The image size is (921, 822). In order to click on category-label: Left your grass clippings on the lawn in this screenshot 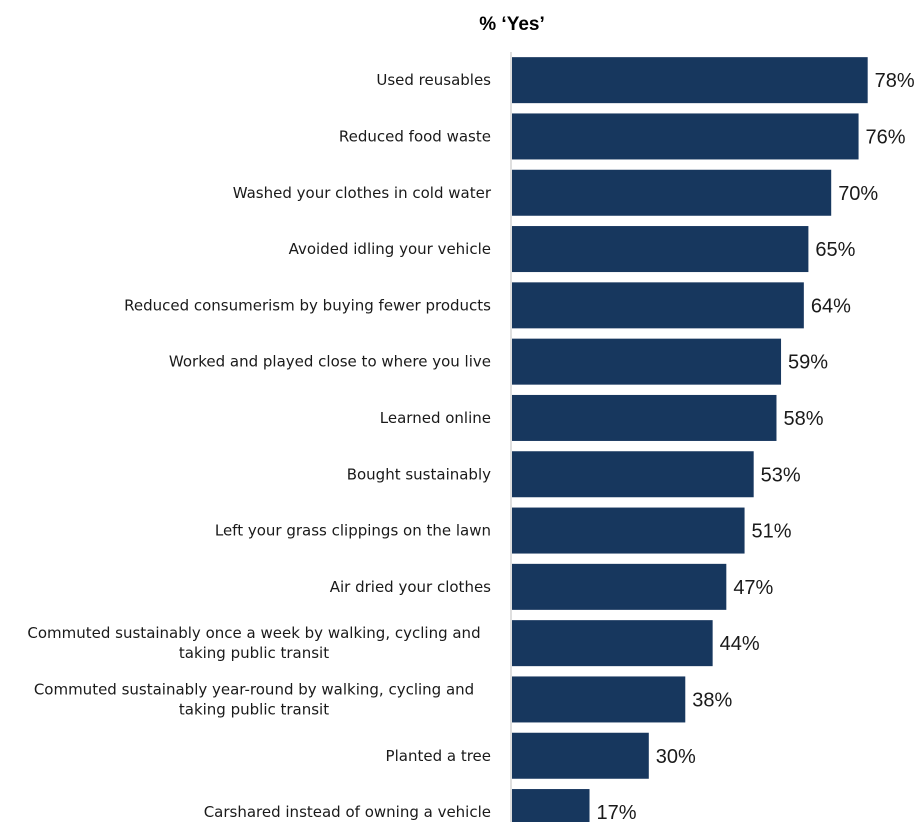, I will do `click(353, 531)`.